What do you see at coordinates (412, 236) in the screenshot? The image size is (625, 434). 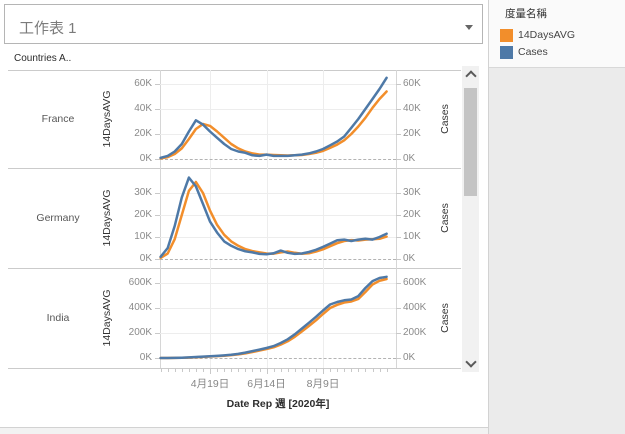 I see `y-tick-label-right: 10K` at bounding box center [412, 236].